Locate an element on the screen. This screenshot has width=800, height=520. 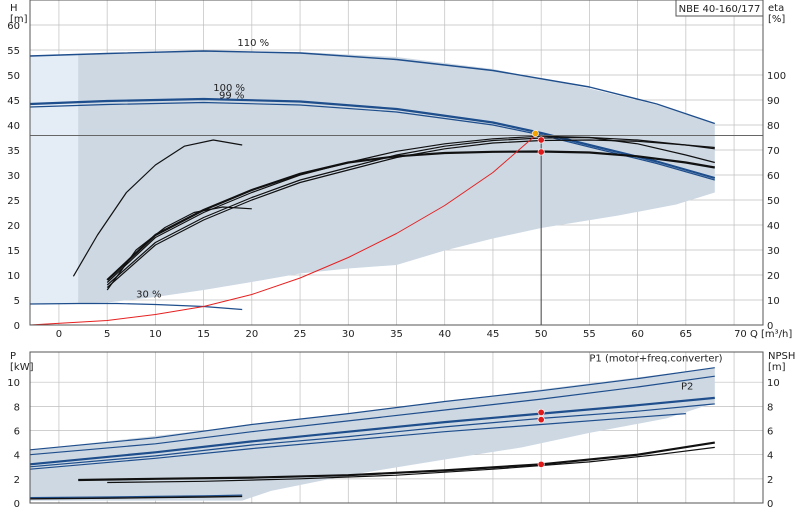
upper-xtick-50: 50 is located at coordinates (541, 334).